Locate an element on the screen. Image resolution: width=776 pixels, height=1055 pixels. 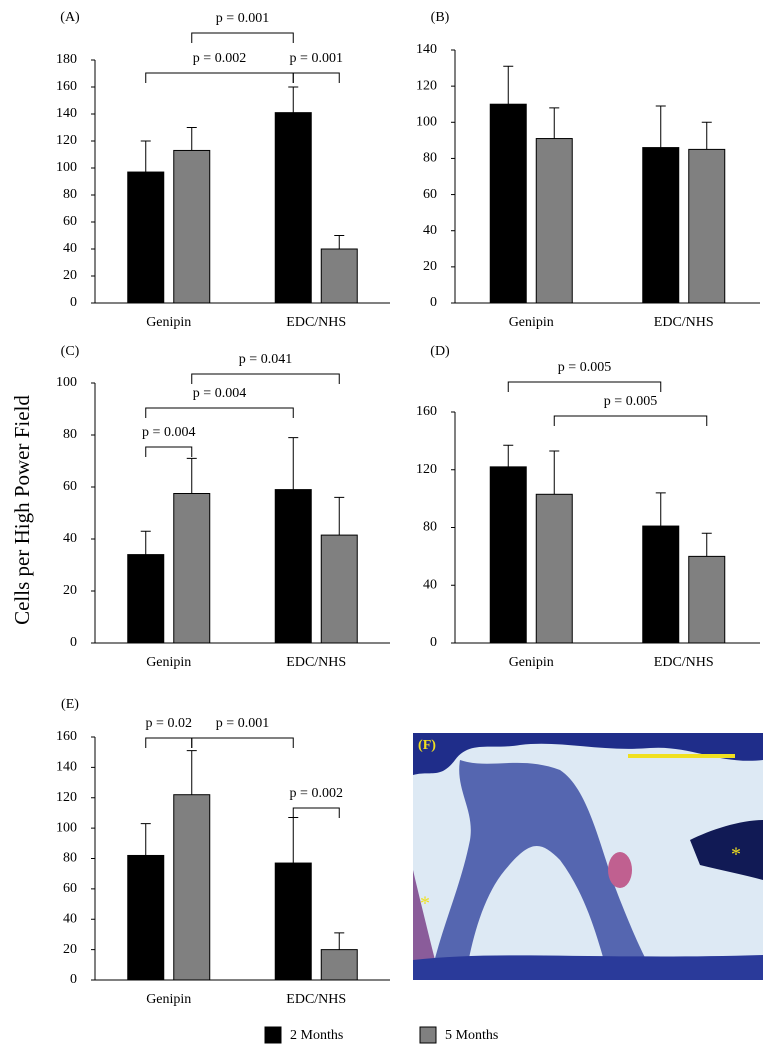
p-value: p = 0.005 is located at coordinates (630, 401).